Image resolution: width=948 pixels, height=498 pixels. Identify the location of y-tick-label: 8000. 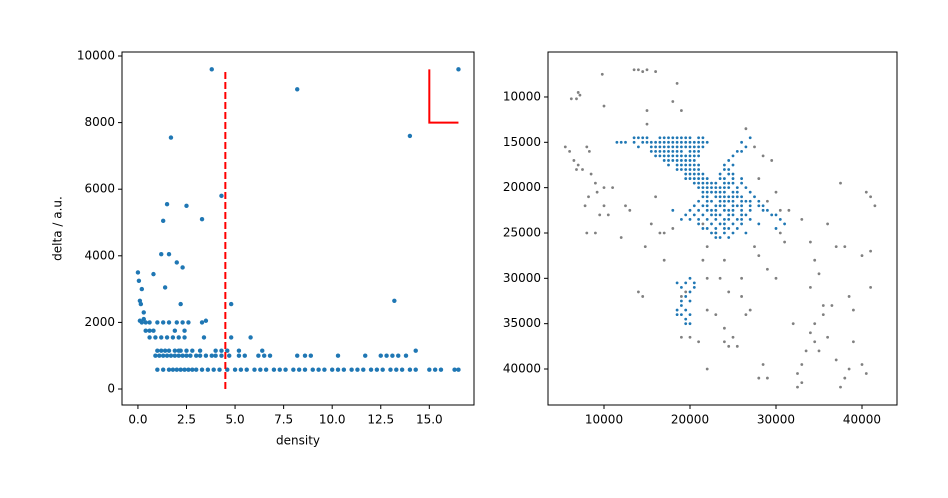
(99, 122).